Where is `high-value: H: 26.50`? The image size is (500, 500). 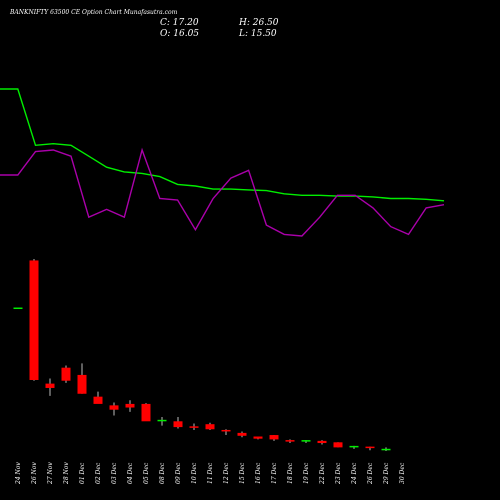 high-value: H: 26.50 is located at coordinates (258, 23).